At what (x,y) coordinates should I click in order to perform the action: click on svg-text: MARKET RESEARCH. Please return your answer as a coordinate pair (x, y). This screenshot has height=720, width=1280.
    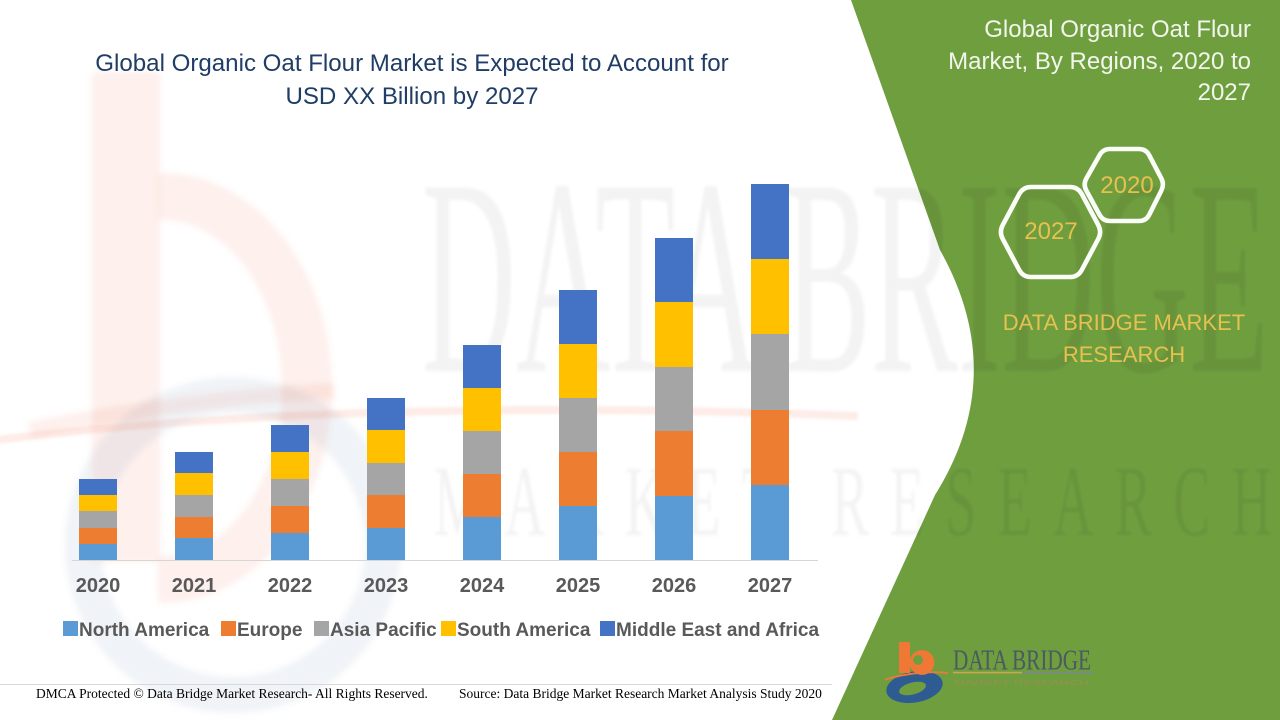
    Looking at the image, I should click on (1021, 683).